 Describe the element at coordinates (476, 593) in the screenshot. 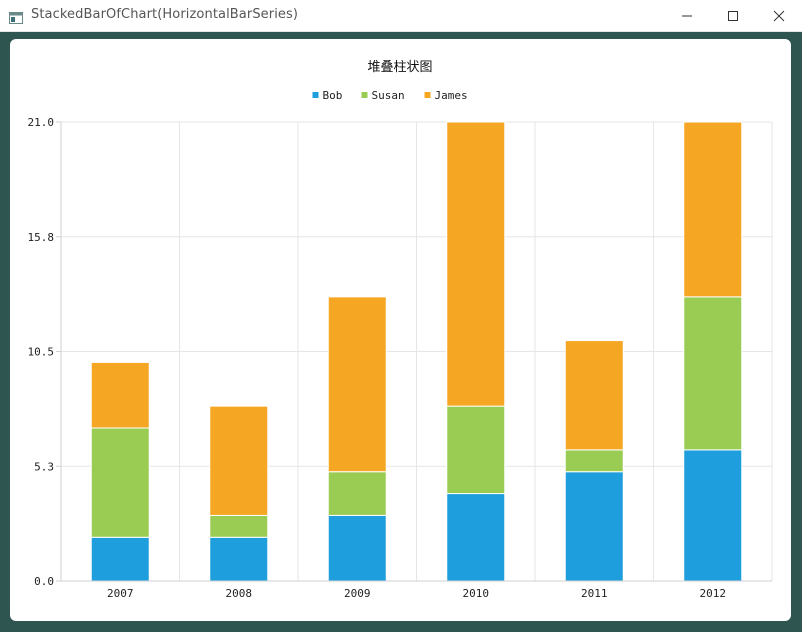

I see `x-tick-label-2010: 2010` at that location.